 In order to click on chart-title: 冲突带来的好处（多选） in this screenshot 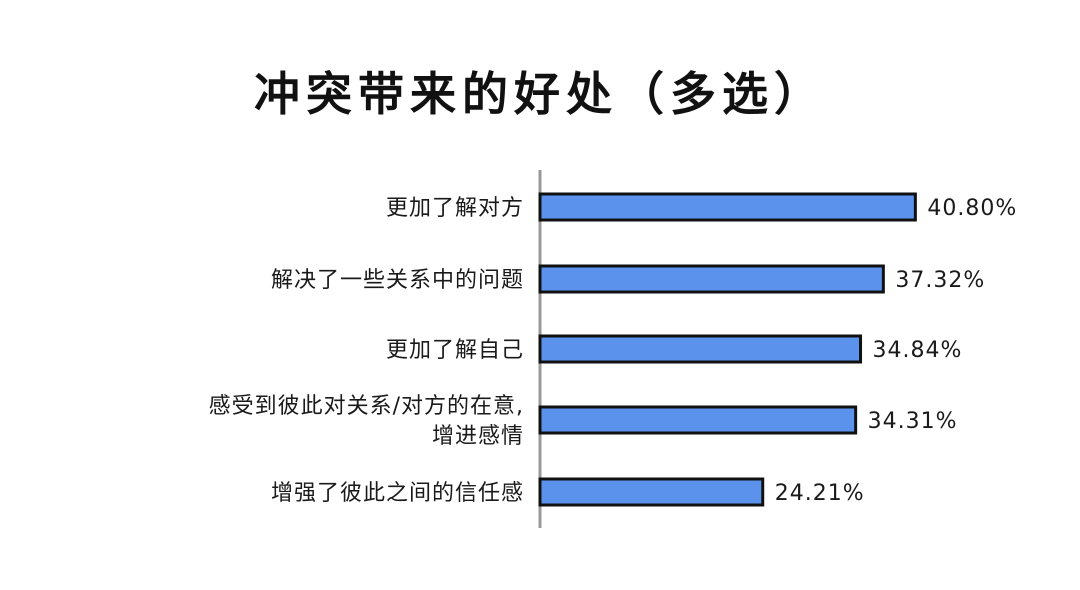, I will do `click(540, 94)`.